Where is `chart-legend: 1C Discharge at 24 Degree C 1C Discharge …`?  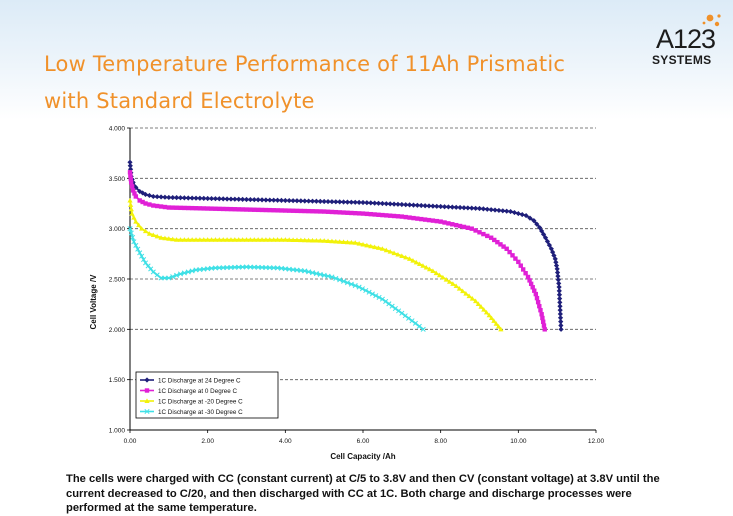
chart-legend: 1C Discharge at 24 Degree C 1C Discharge … is located at coordinates (207, 395).